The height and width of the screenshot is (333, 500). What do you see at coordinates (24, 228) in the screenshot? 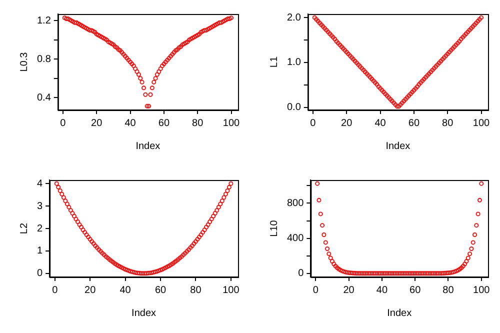
I see `y-axis-title: L2` at bounding box center [24, 228].